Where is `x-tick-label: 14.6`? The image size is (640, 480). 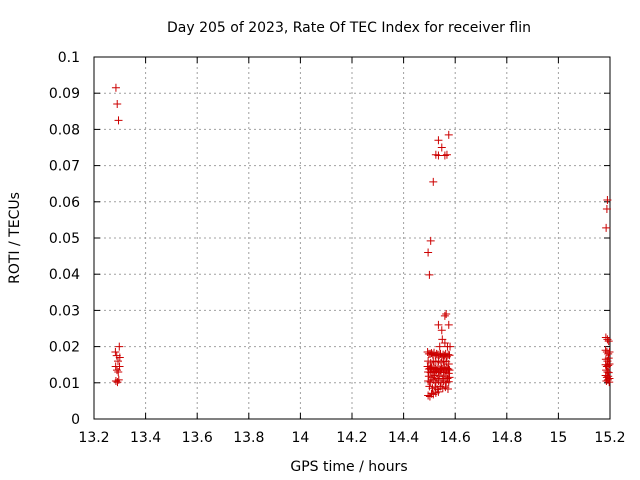
x-tick-label: 14.6 is located at coordinates (455, 438).